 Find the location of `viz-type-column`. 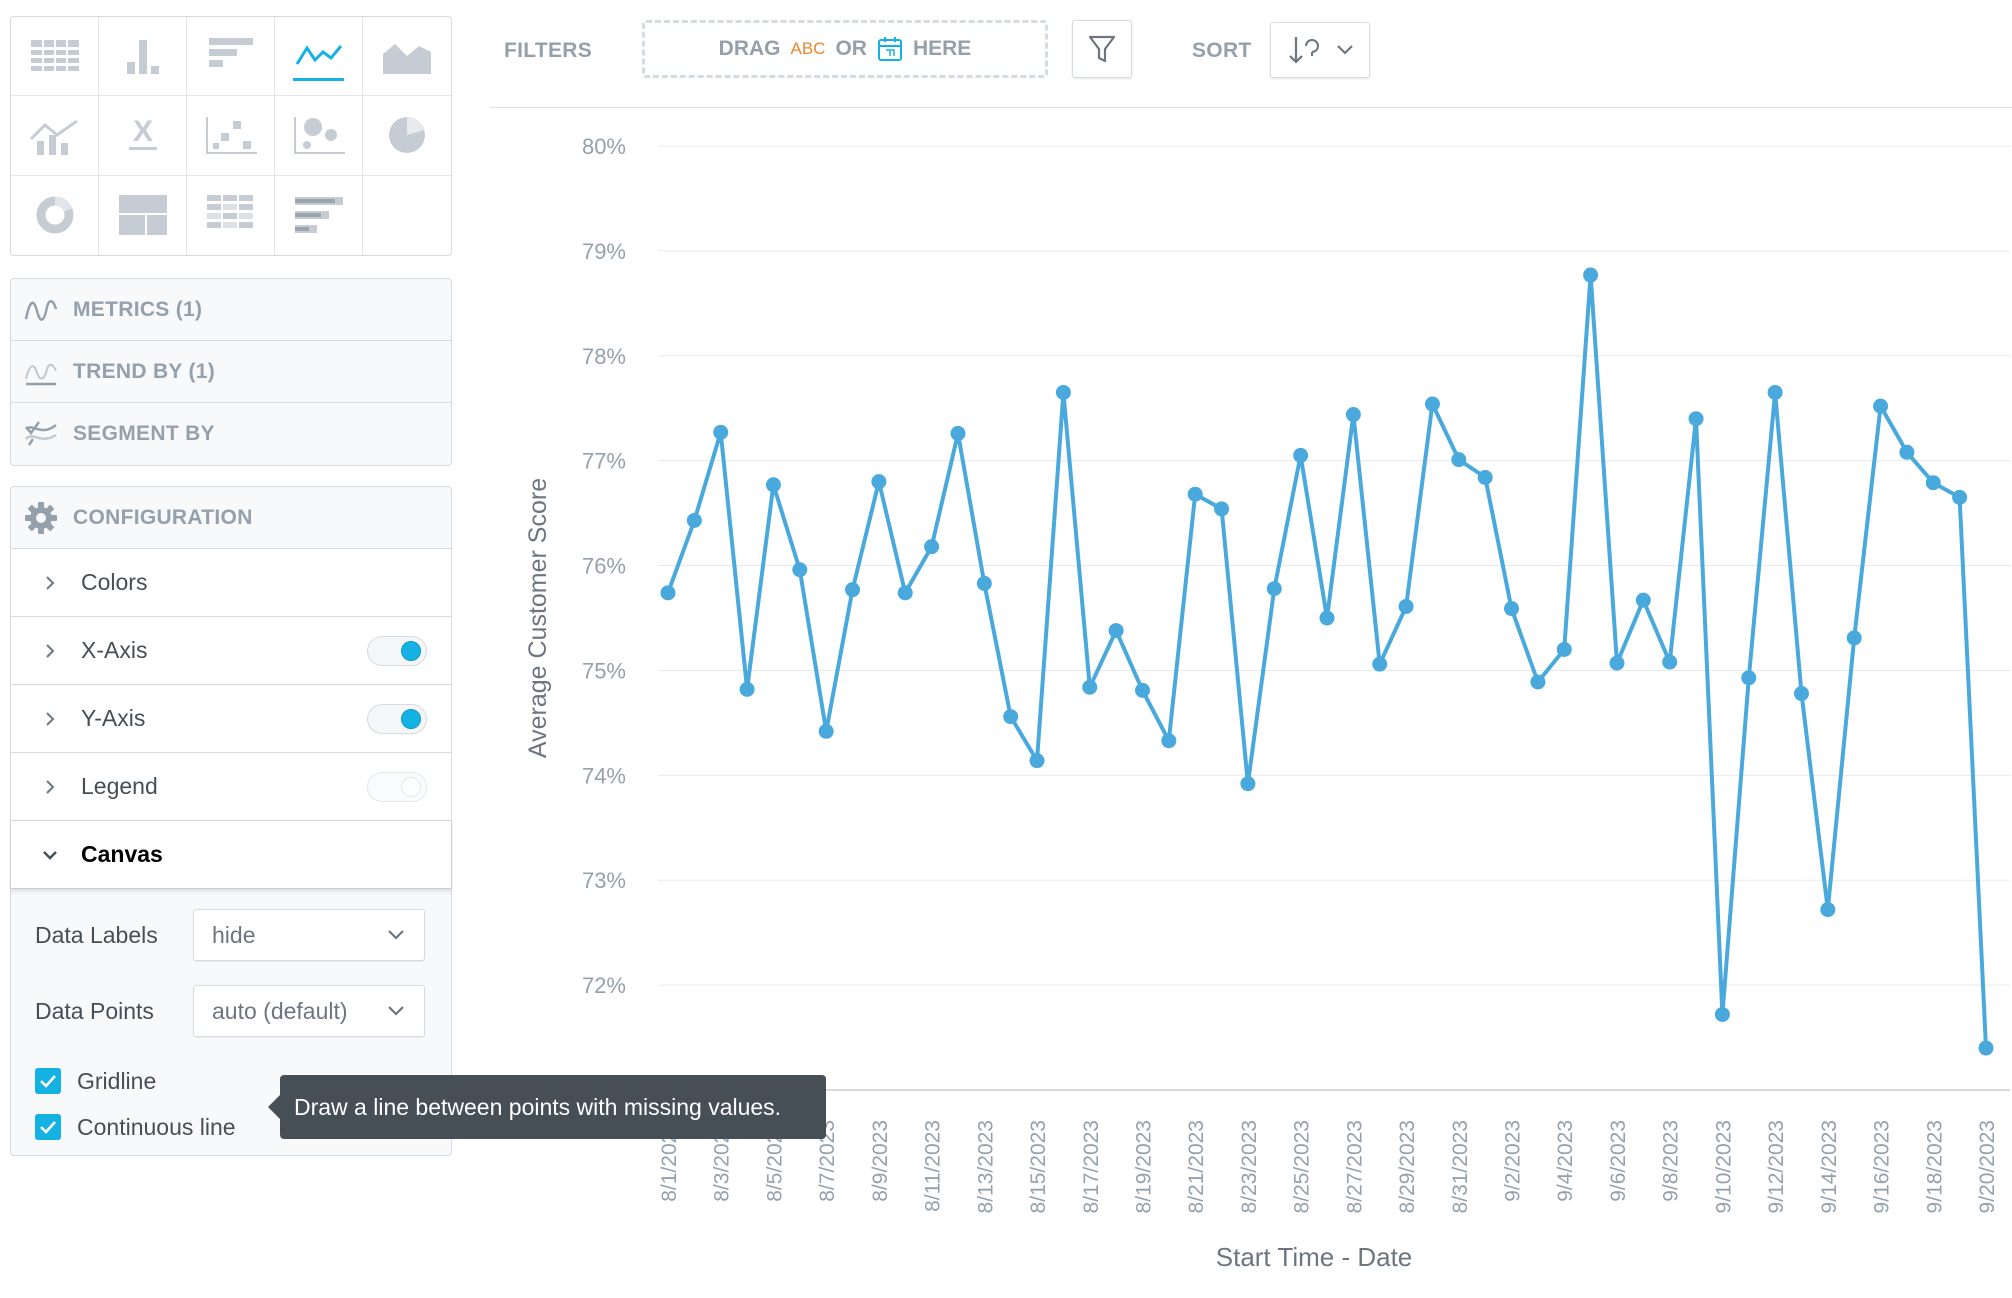

viz-type-column is located at coordinates (143, 57).